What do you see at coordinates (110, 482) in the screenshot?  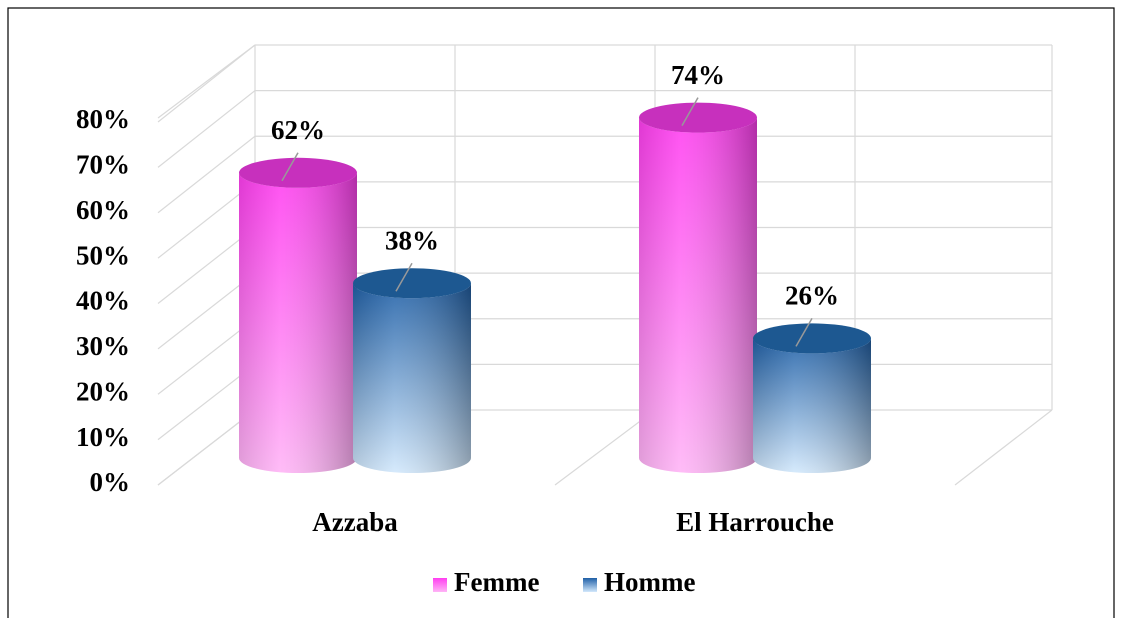 I see `y-tick-label: 0%` at bounding box center [110, 482].